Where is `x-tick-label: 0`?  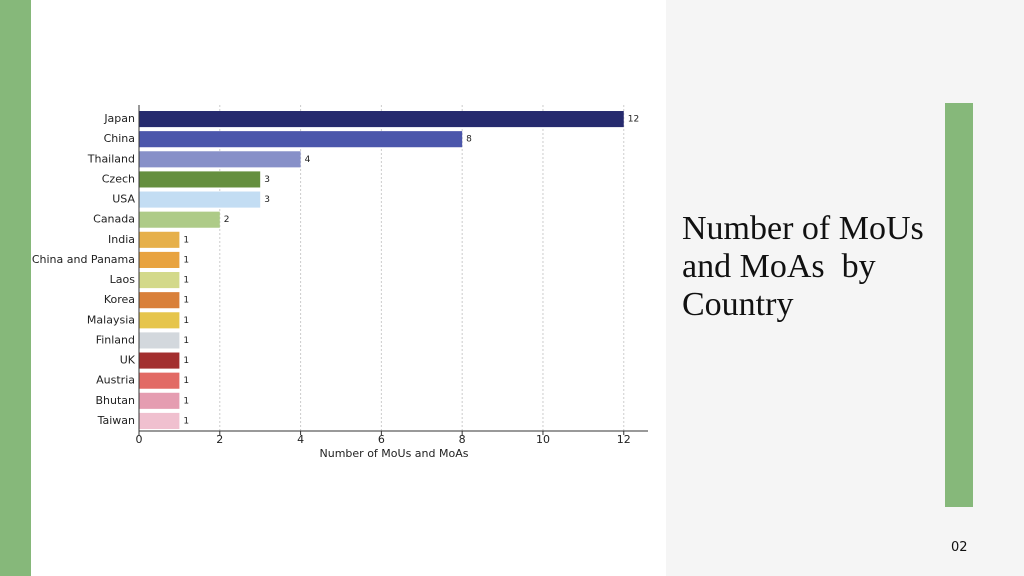
x-tick-label: 0 is located at coordinates (139, 439).